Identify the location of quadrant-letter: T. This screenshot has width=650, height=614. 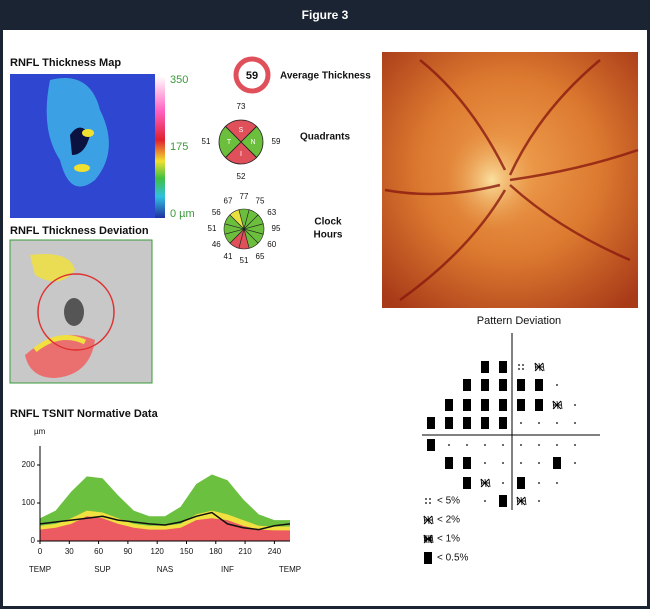
(229, 142).